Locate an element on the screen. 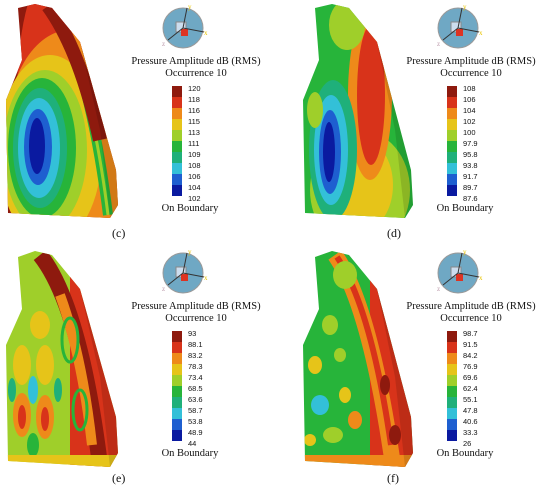  legend-tick: 111 is located at coordinates (194, 143).